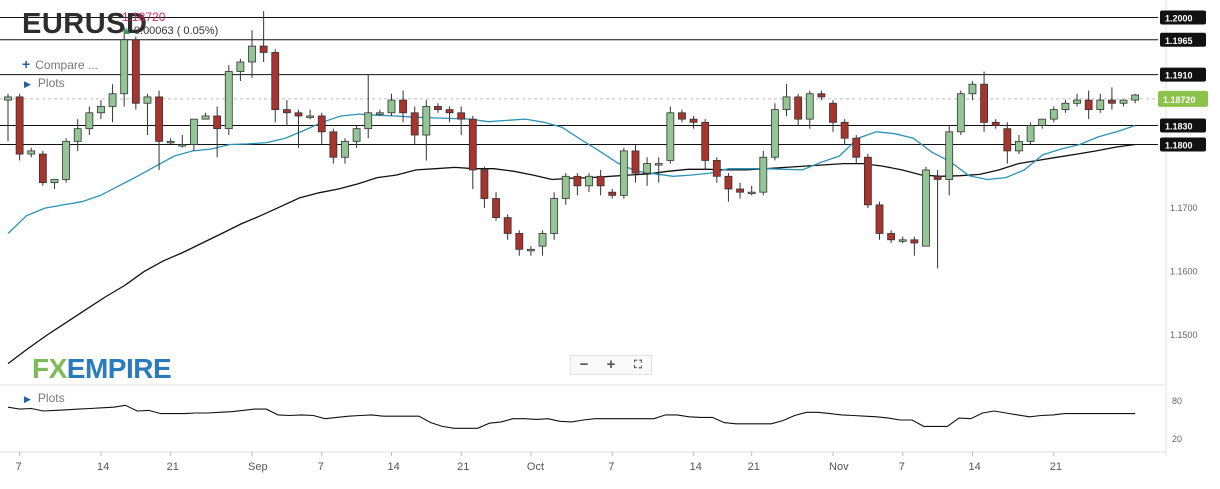 The image size is (1220, 489). Describe the element at coordinates (584, 364) in the screenshot. I see `zoom-out-button: −` at that location.